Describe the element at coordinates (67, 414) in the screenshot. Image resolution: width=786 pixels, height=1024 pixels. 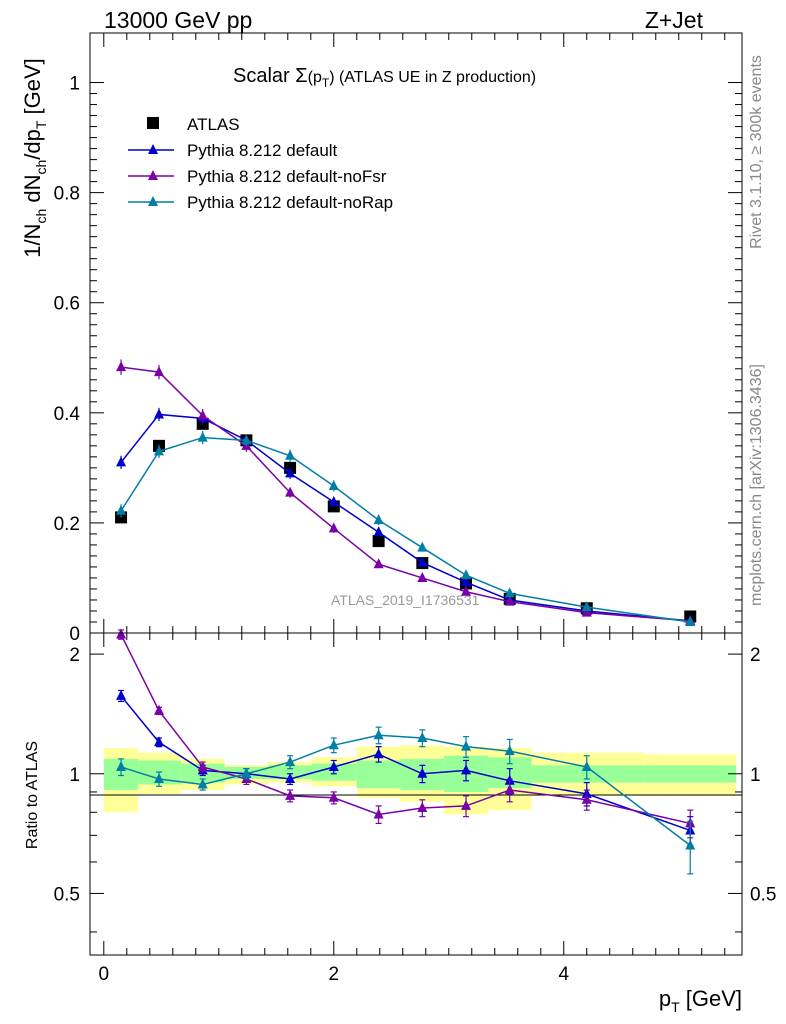
I see `main-y-tick-label: 0.4` at that location.